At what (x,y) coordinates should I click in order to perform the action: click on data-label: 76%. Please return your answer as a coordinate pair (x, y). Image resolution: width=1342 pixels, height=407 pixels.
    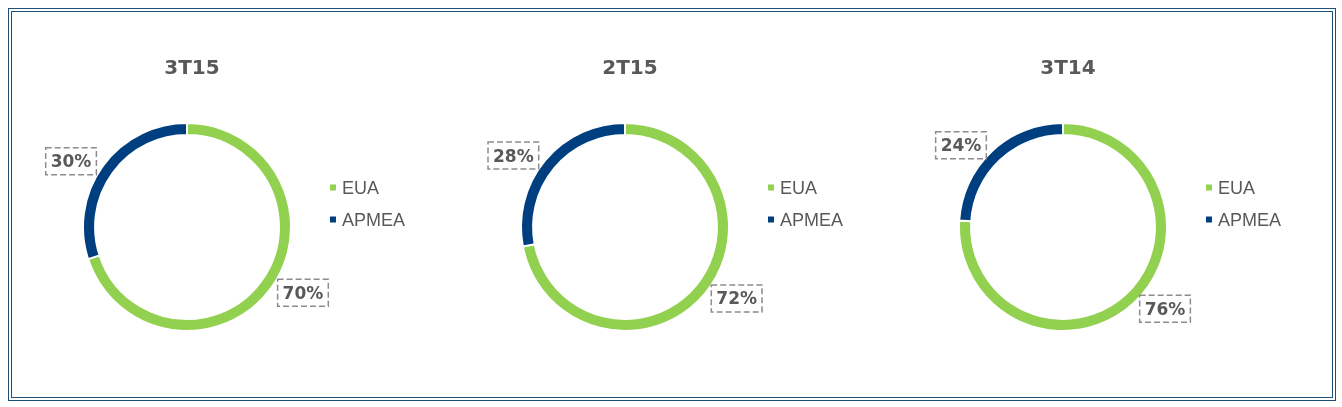
    Looking at the image, I should click on (1165, 308).